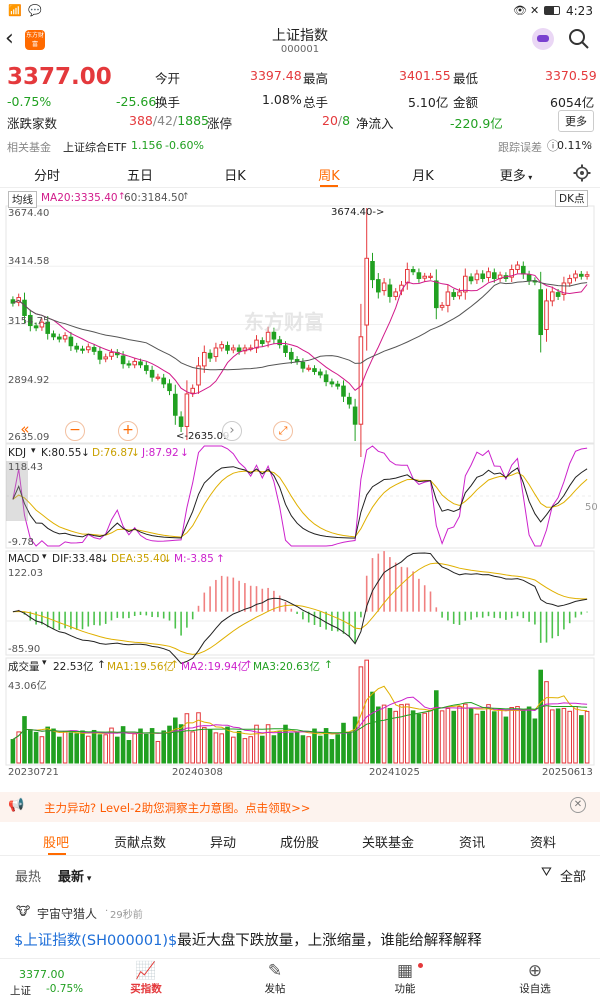 The image size is (600, 1000). I want to click on tab-weekly-k: 周K, so click(329, 176).